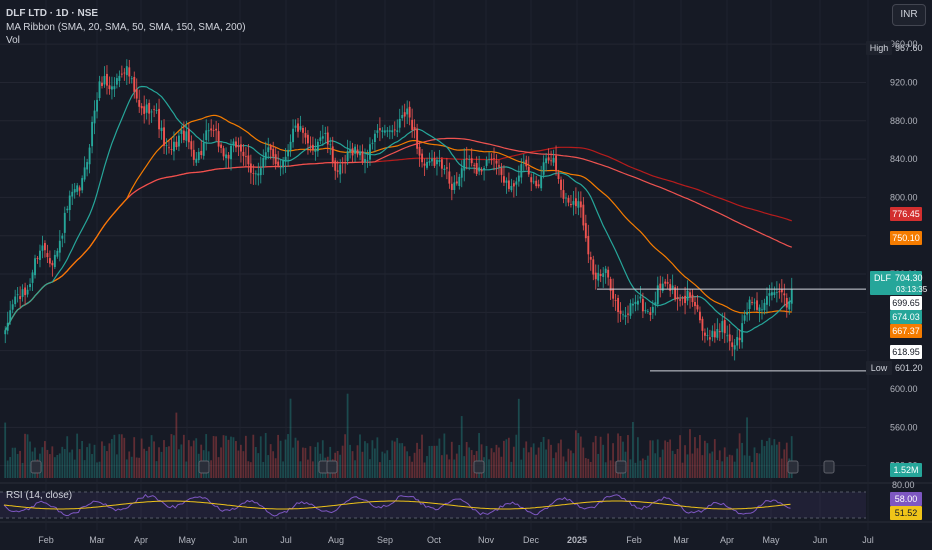 This screenshot has width=932, height=550. Describe the element at coordinates (486, 540) in the screenshot. I see `x-tick-label: Nov` at that location.